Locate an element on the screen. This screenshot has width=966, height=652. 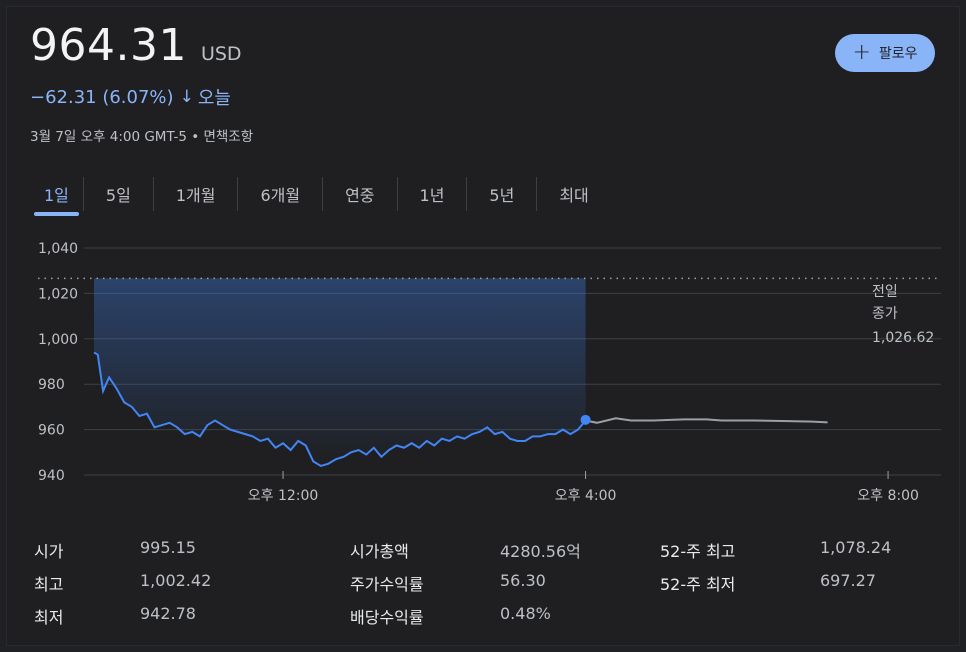
prev-close-value: 1,026.62 is located at coordinates (903, 338).